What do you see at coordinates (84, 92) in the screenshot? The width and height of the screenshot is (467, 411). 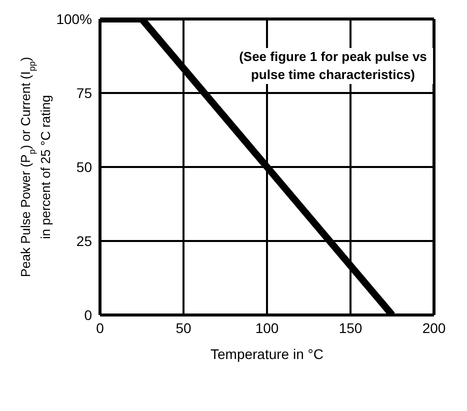 I see `y-tick-label: 75` at bounding box center [84, 92].